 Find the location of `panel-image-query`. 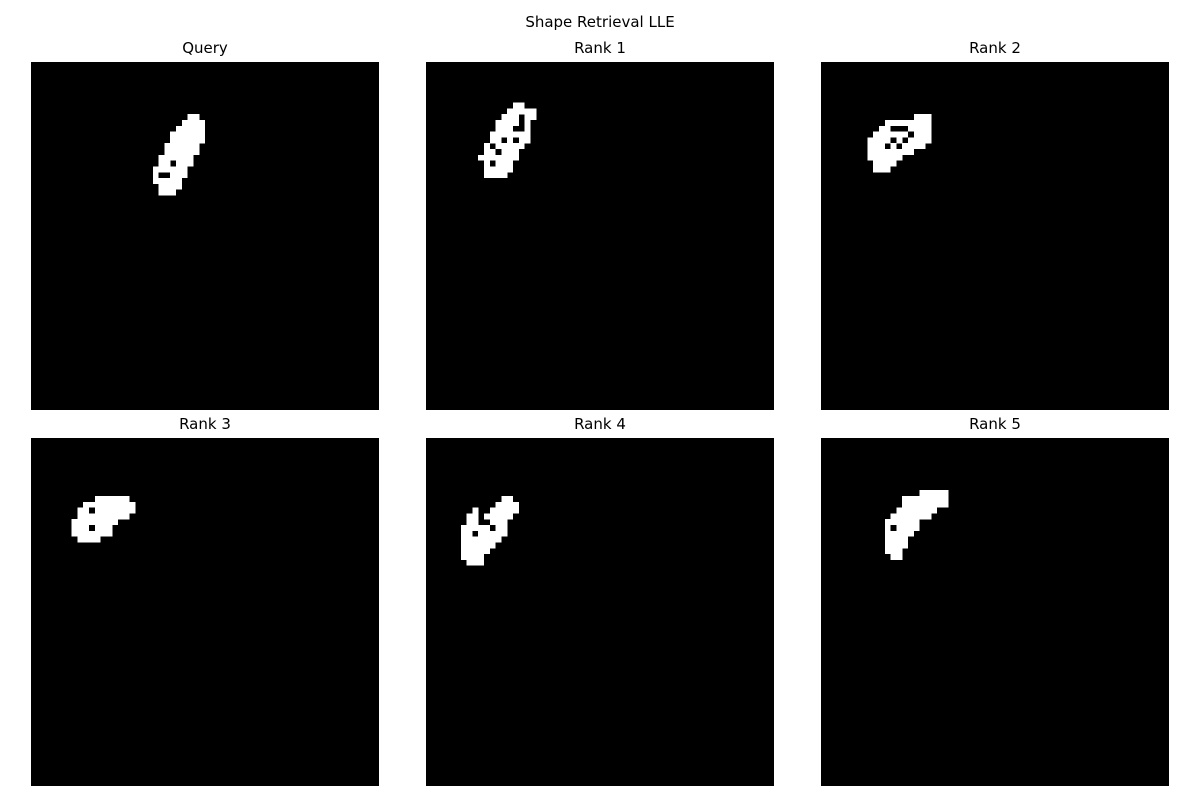

panel-image-query is located at coordinates (205, 236).